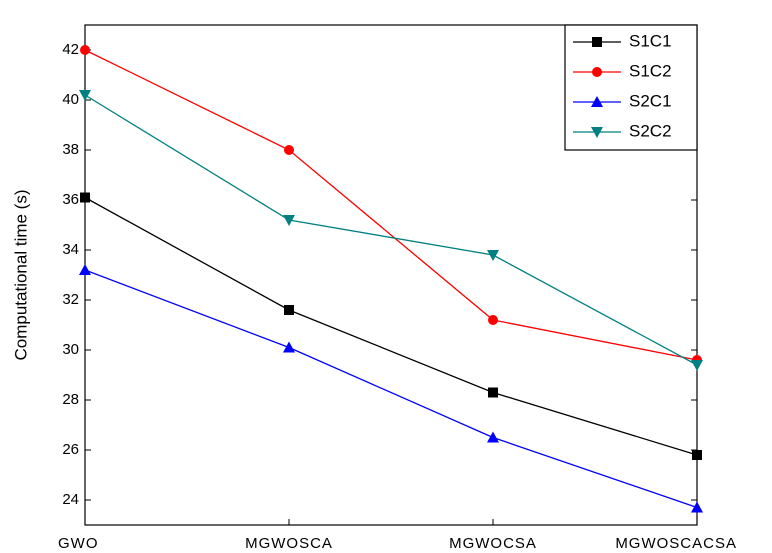 The height and width of the screenshot is (553, 772). What do you see at coordinates (70, 499) in the screenshot?
I see `y-tick-label: 24` at bounding box center [70, 499].